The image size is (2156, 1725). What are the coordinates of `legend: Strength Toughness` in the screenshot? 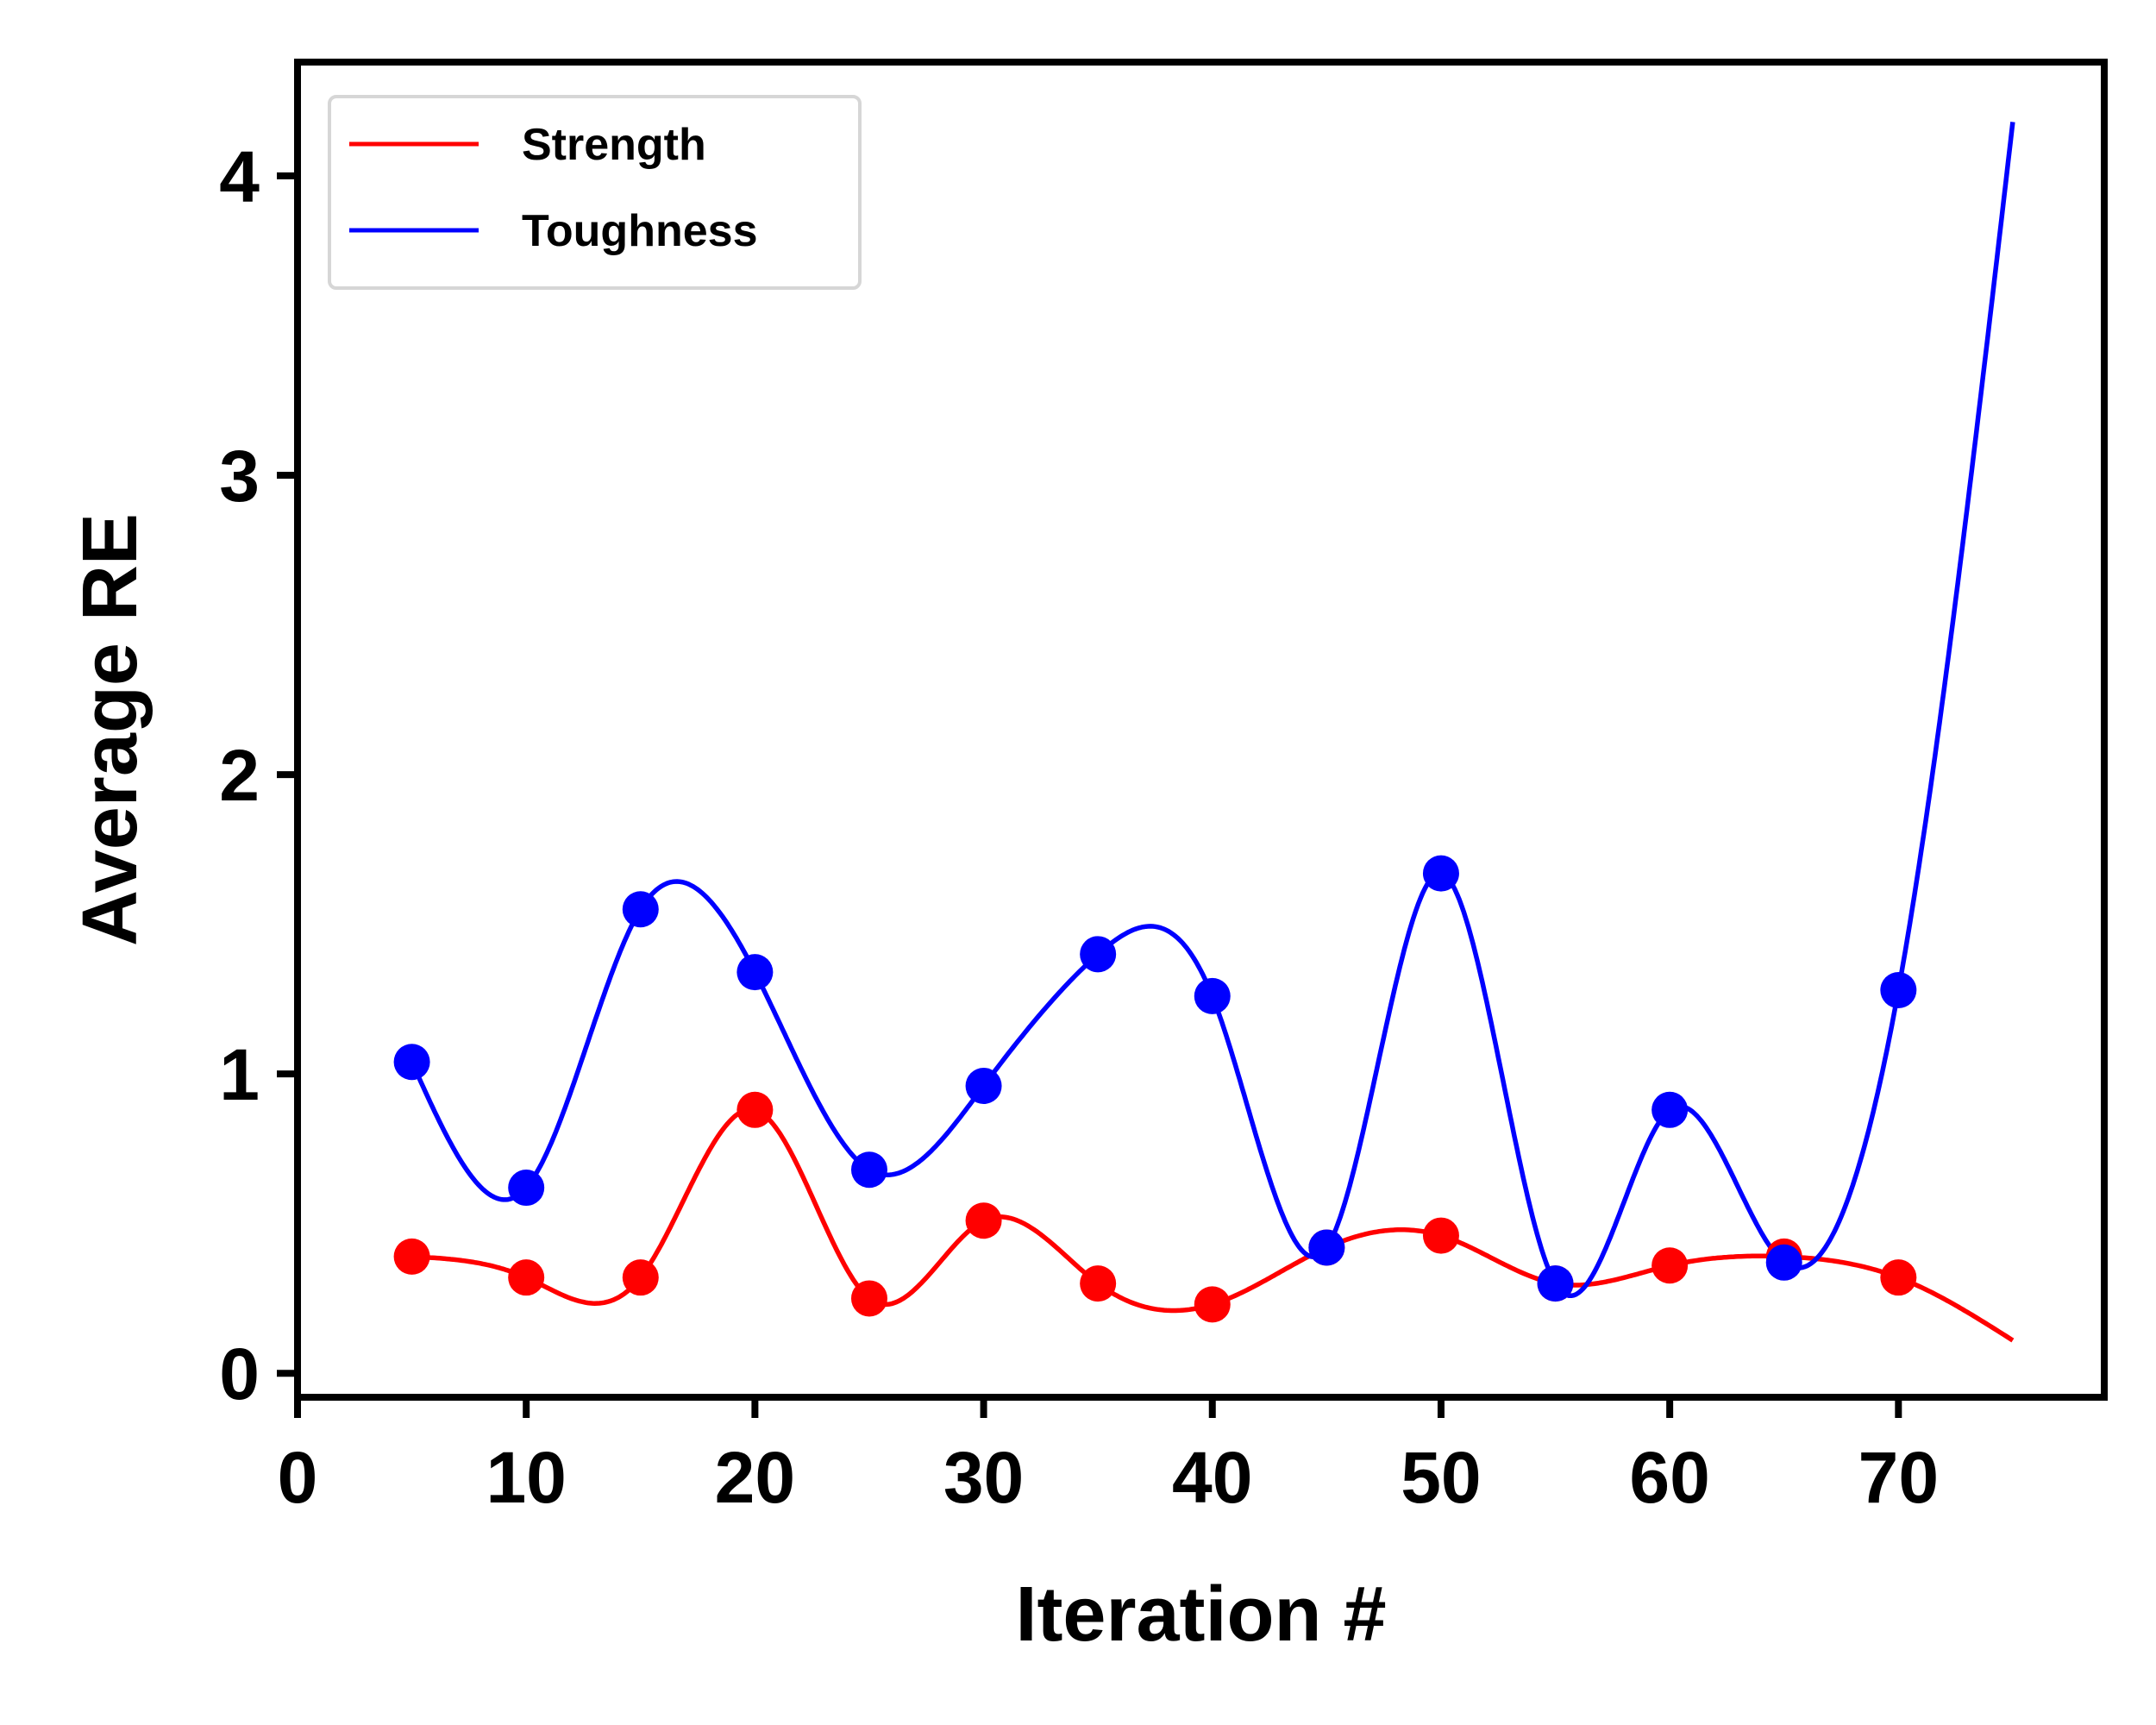 It's located at (595, 193).